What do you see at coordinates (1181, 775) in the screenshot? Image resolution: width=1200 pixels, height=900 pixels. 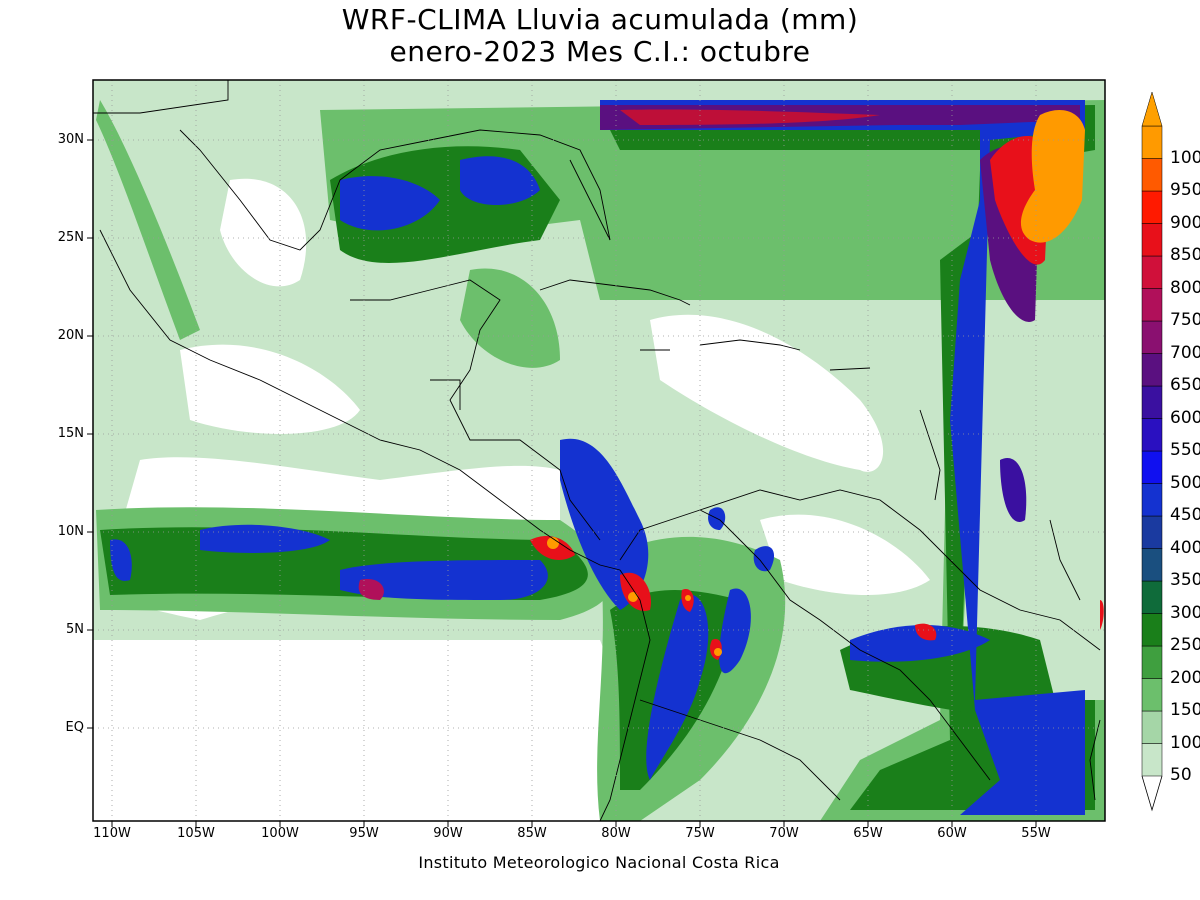 I see `colorbar-label: 50` at bounding box center [1181, 775].